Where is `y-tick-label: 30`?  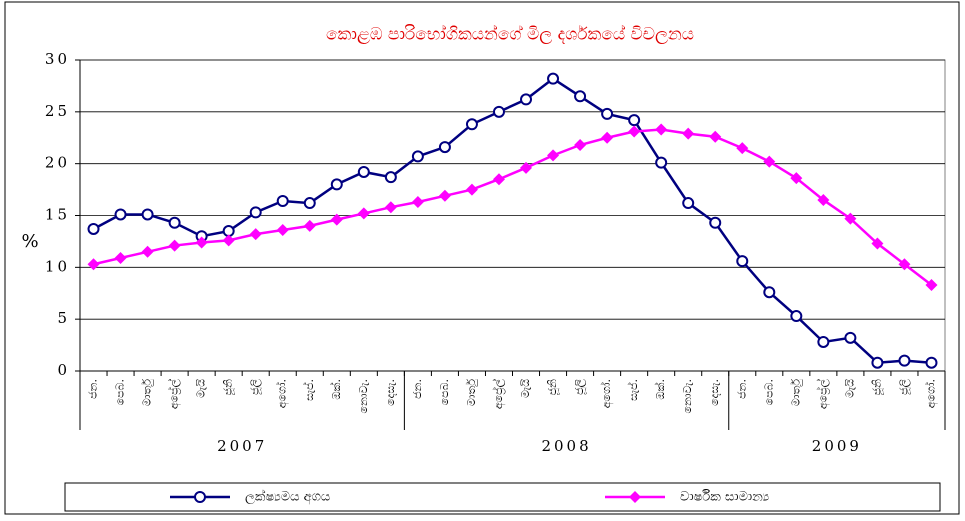
y-tick-label: 30 is located at coordinates (57, 59).